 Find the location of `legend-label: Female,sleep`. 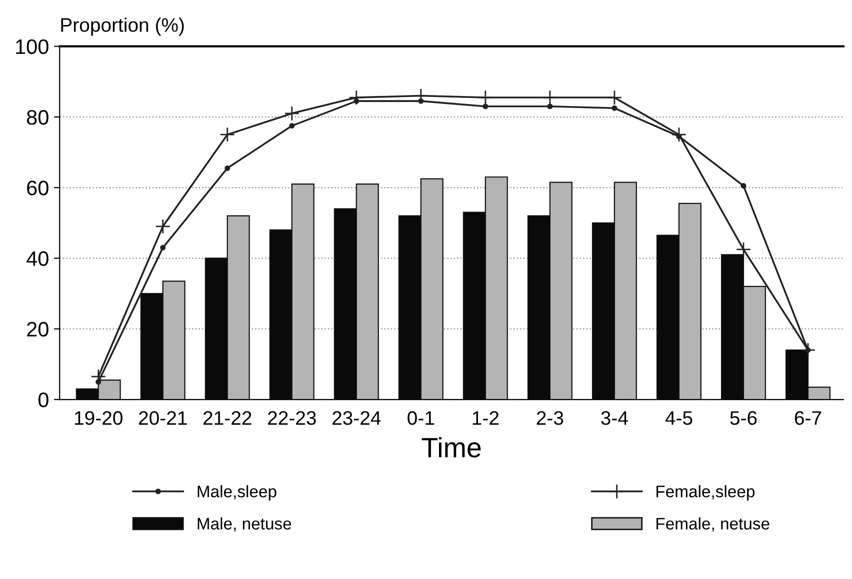

legend-label: Female,sleep is located at coordinates (705, 493).